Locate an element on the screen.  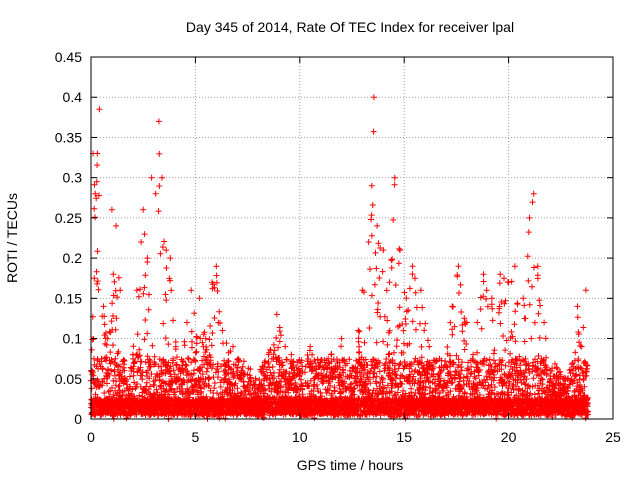
x-tick-label: 0 is located at coordinates (91, 437).